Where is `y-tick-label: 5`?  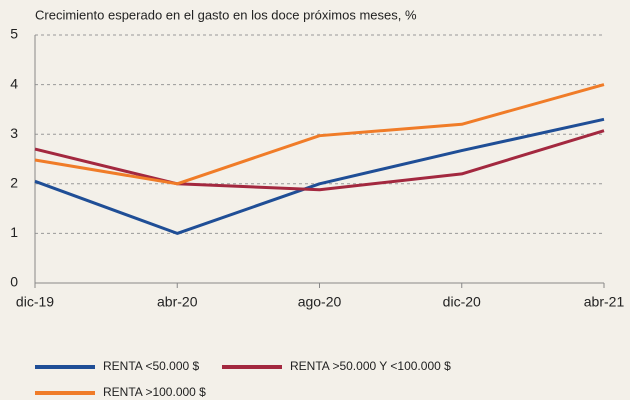 y-tick-label: 5 is located at coordinates (14, 34).